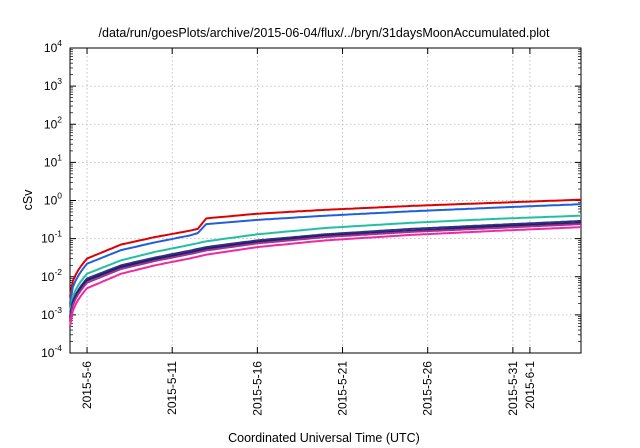 Image resolution: width=640 pixels, height=448 pixels. What do you see at coordinates (530, 385) in the screenshot?
I see `x-tick-label: 2015-6-1` at bounding box center [530, 385].